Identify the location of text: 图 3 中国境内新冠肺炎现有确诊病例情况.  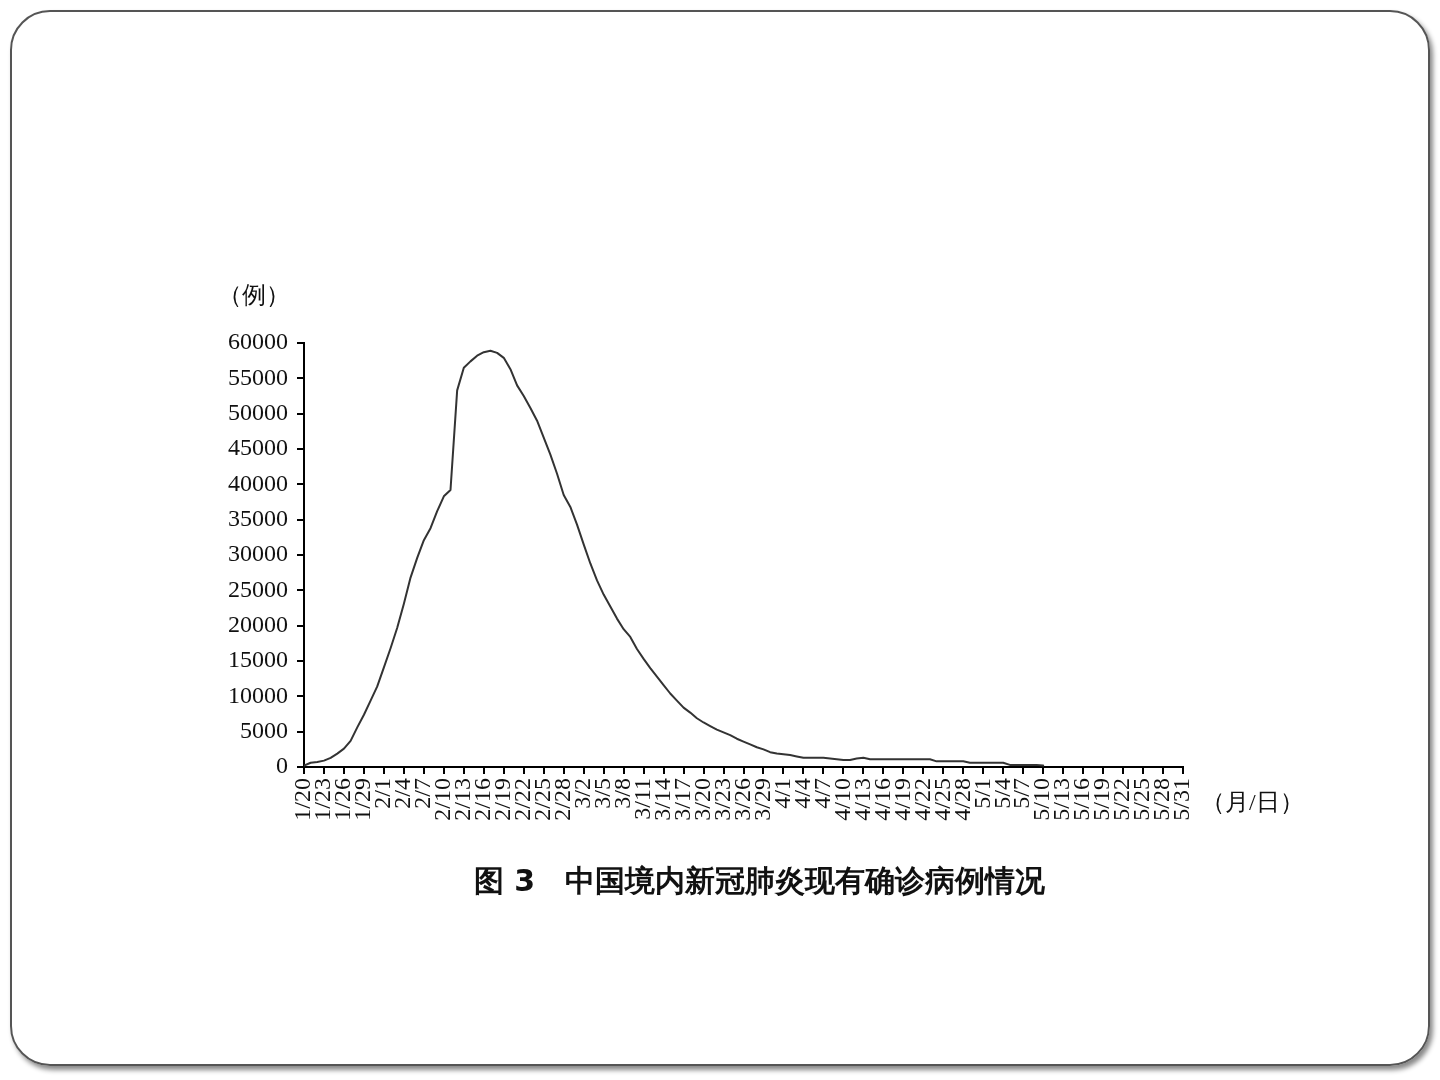
(760, 880).